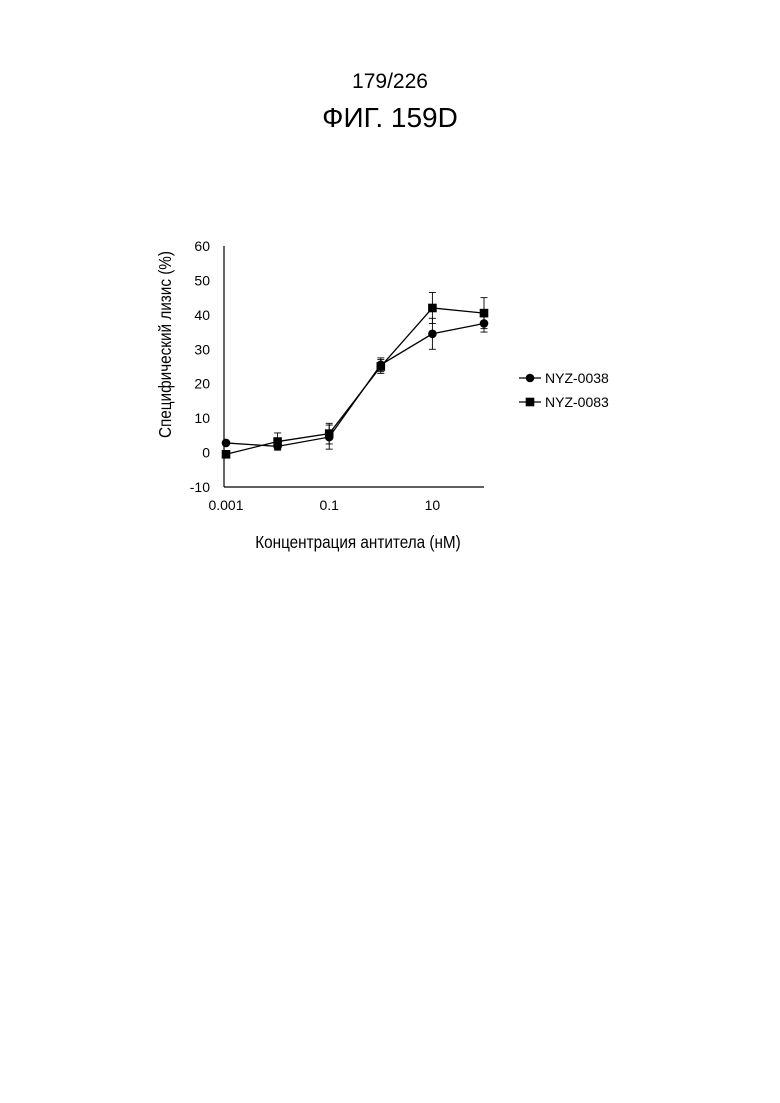 This screenshot has height=1103, width=780. I want to click on legend-marker-circle, so click(530, 378).